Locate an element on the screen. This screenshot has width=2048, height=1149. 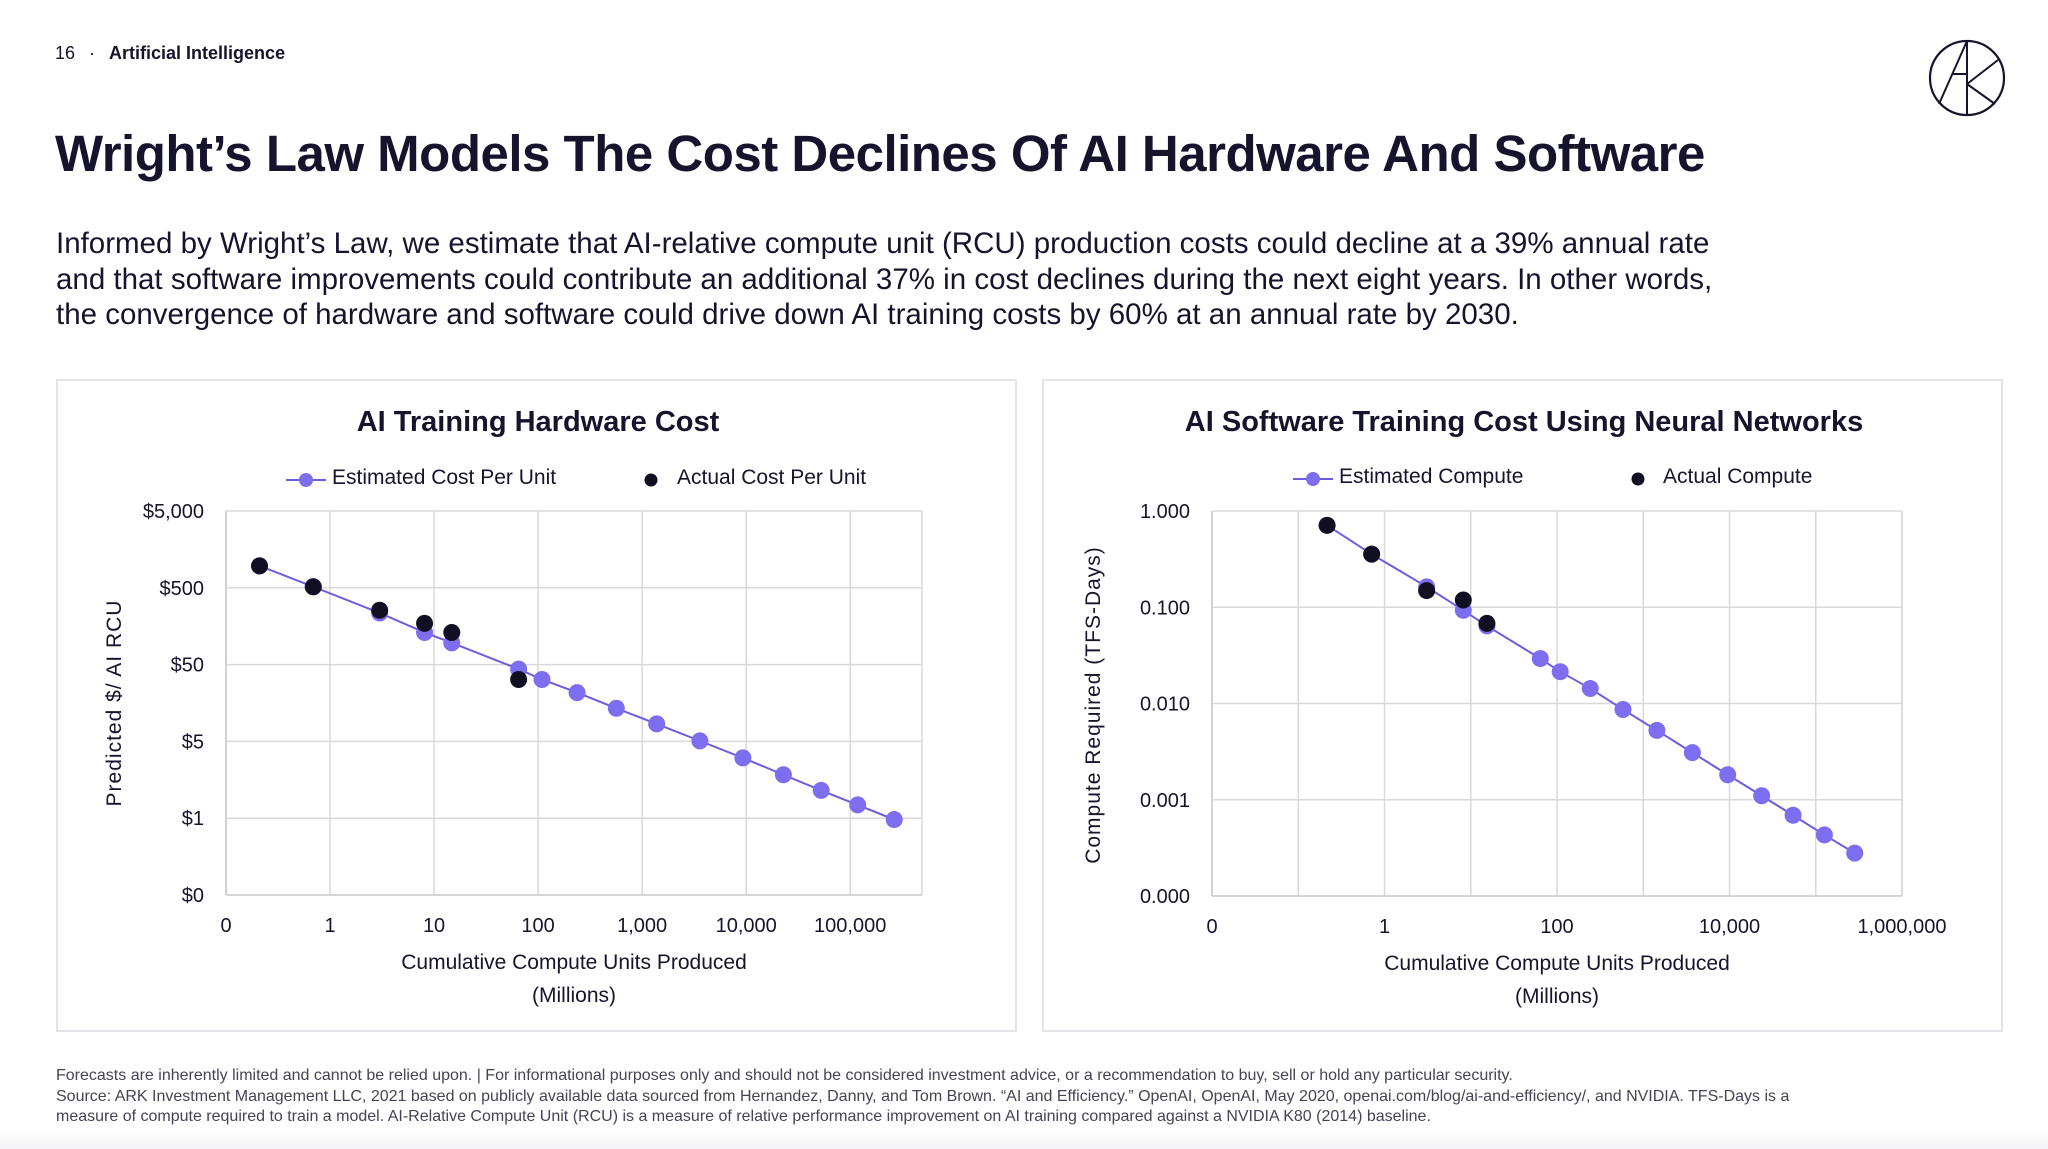
section-name: Artificial Intelligence is located at coordinates (197, 53).